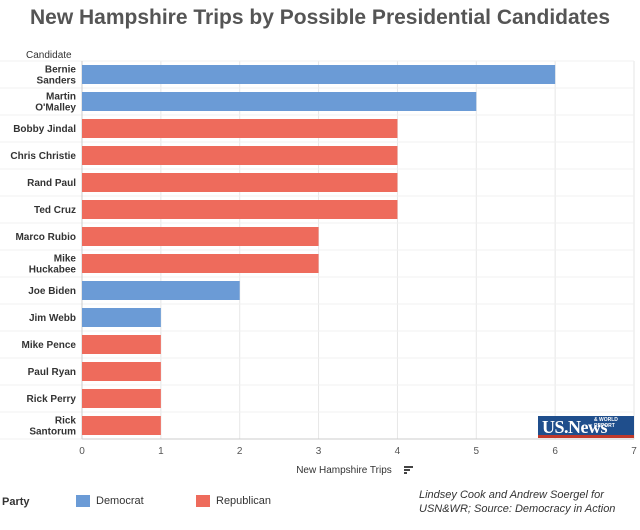 The width and height of the screenshot is (640, 530). I want to click on legend-swatch-republican, so click(203, 501).